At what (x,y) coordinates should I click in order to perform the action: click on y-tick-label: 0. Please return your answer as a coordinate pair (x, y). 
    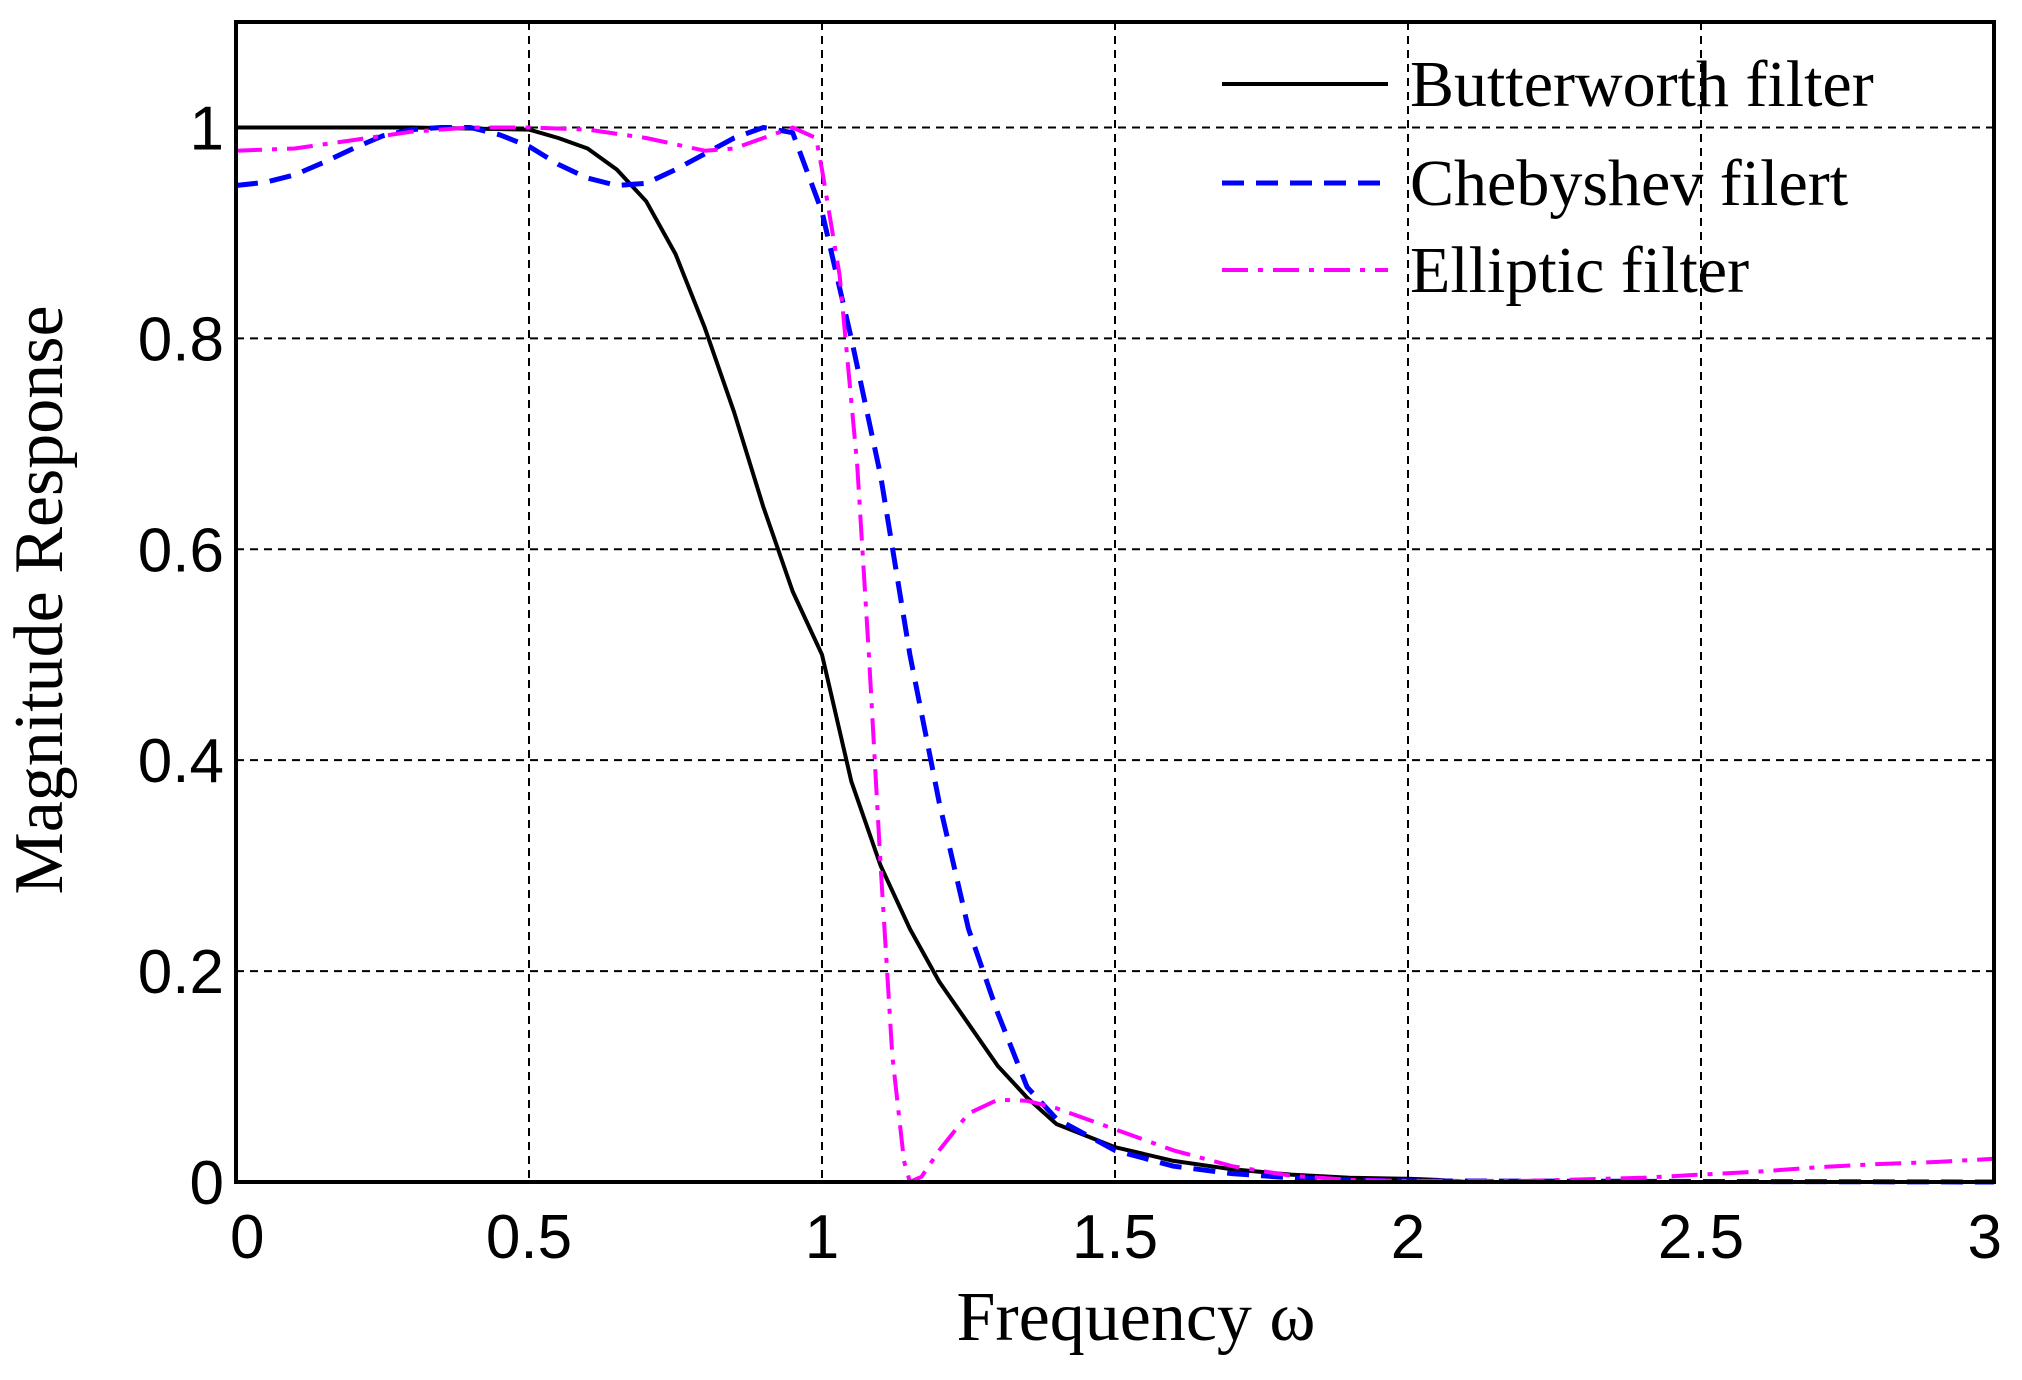
    Looking at the image, I should click on (207, 1183).